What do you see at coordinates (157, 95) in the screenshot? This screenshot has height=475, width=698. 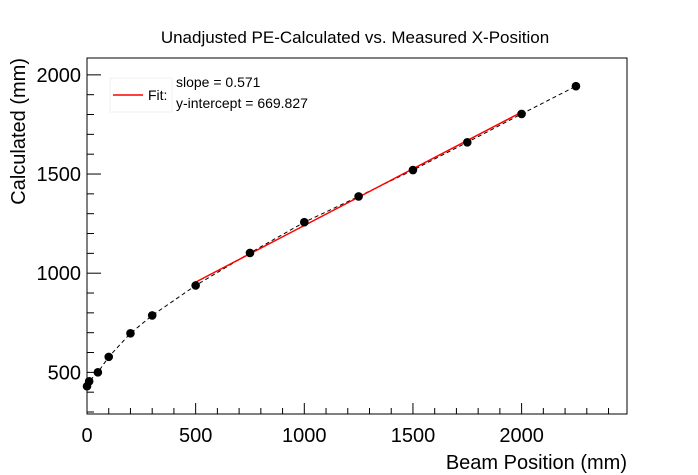 I see `legend-fit-label: Fit:` at bounding box center [157, 95].